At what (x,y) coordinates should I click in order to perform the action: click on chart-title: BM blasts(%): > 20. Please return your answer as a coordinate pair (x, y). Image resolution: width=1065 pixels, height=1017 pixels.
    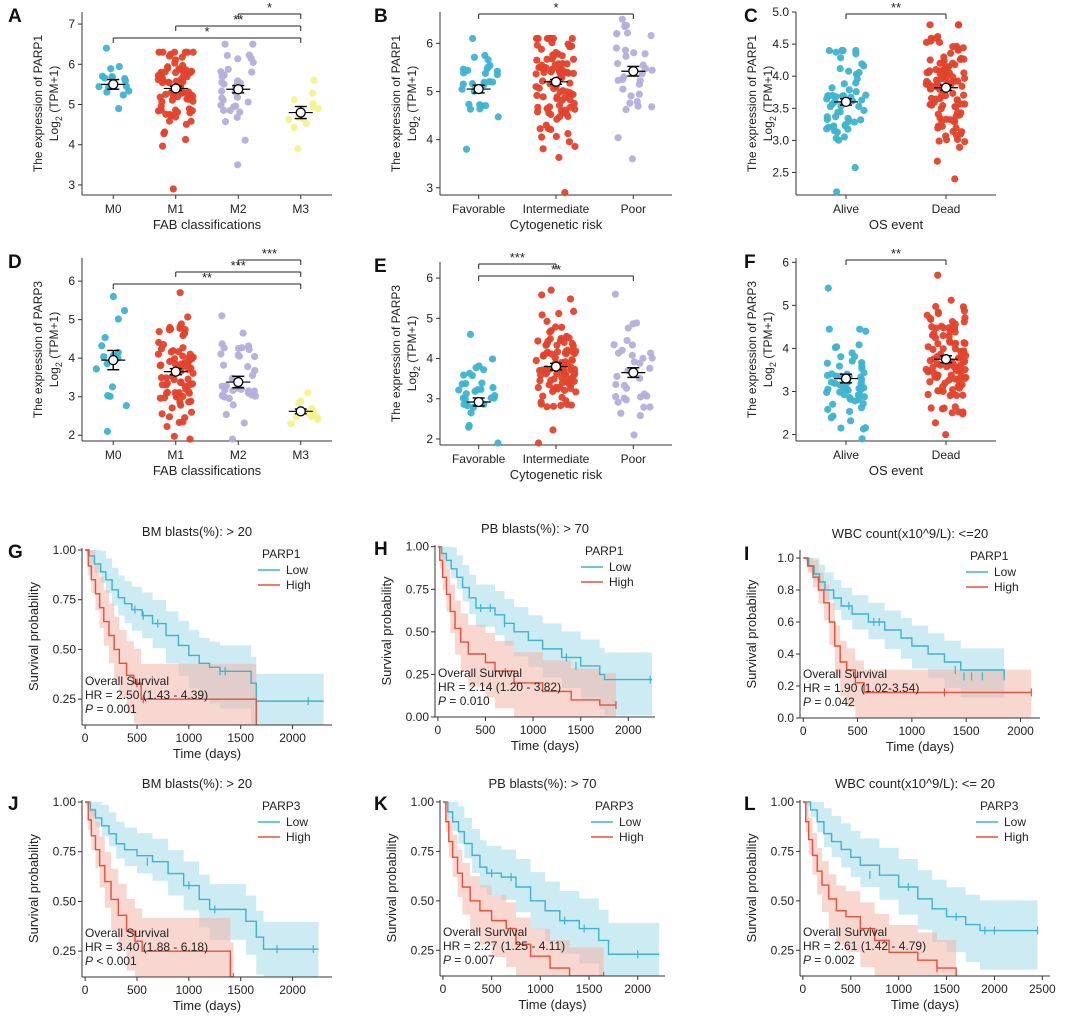
    Looking at the image, I should click on (197, 531).